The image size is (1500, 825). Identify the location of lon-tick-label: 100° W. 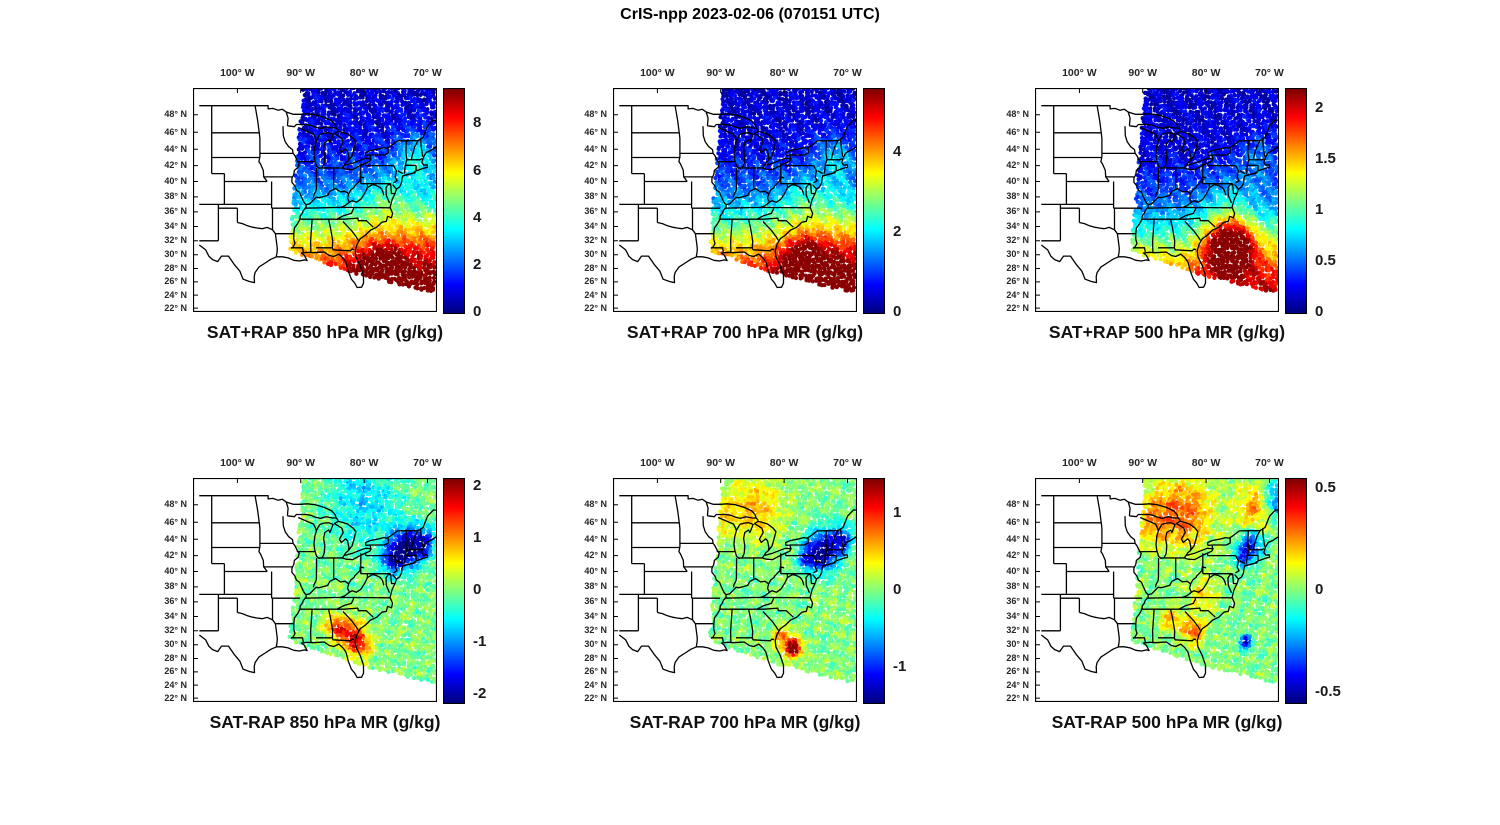
(237, 463).